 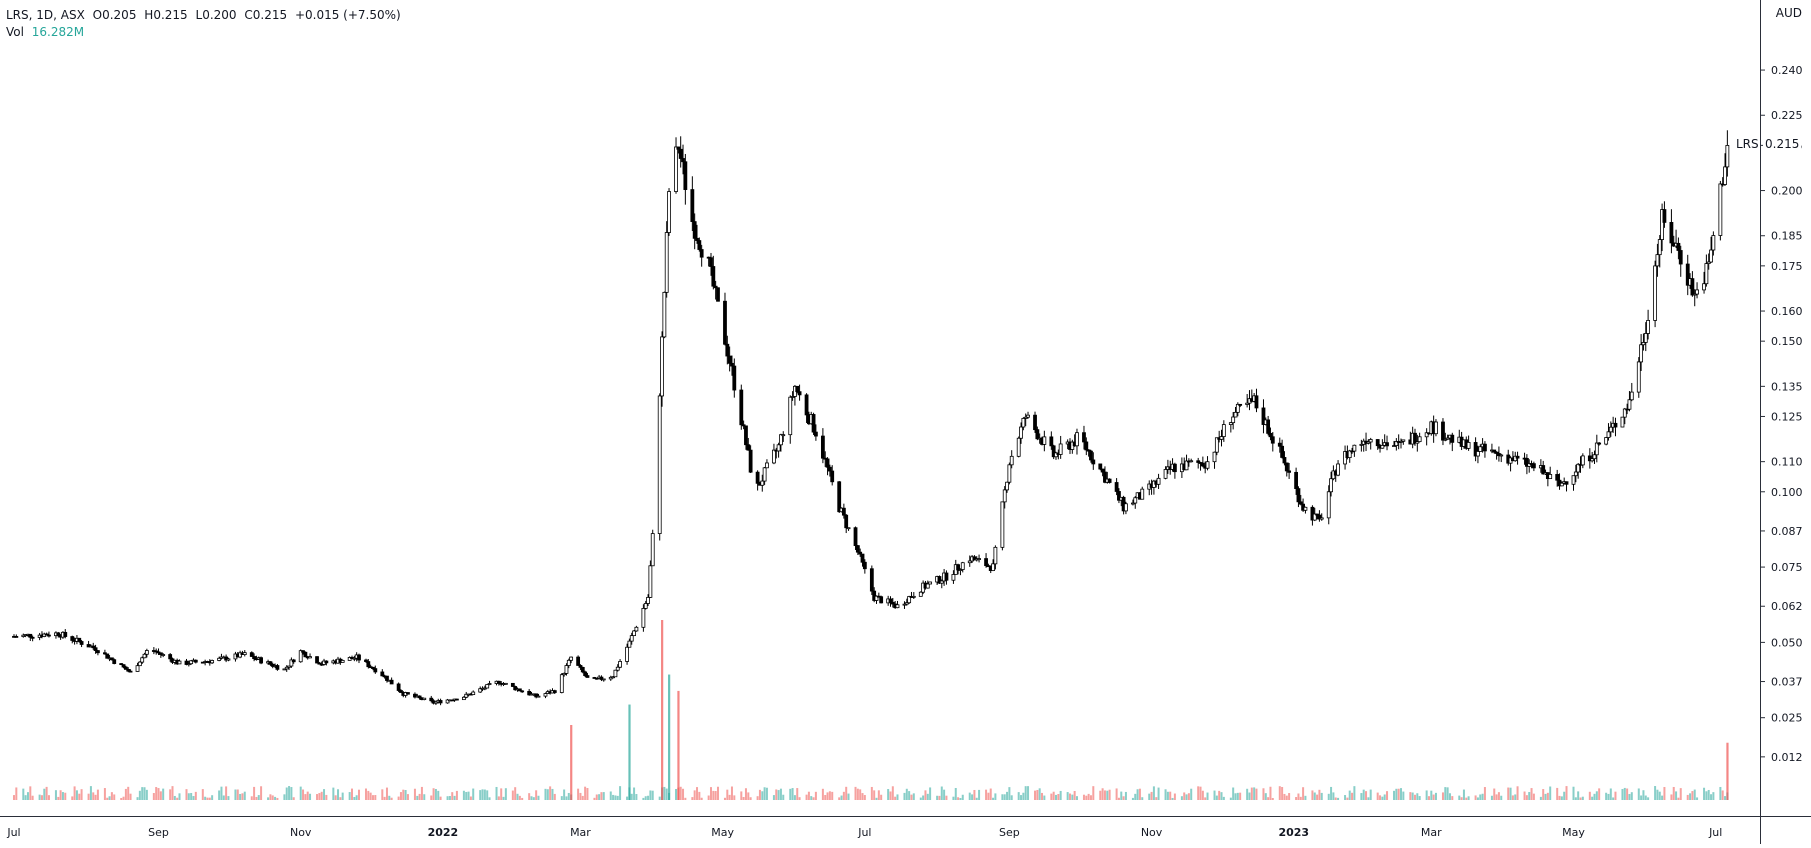 What do you see at coordinates (1152, 832) in the screenshot?
I see `time-tick-label: Nov` at bounding box center [1152, 832].